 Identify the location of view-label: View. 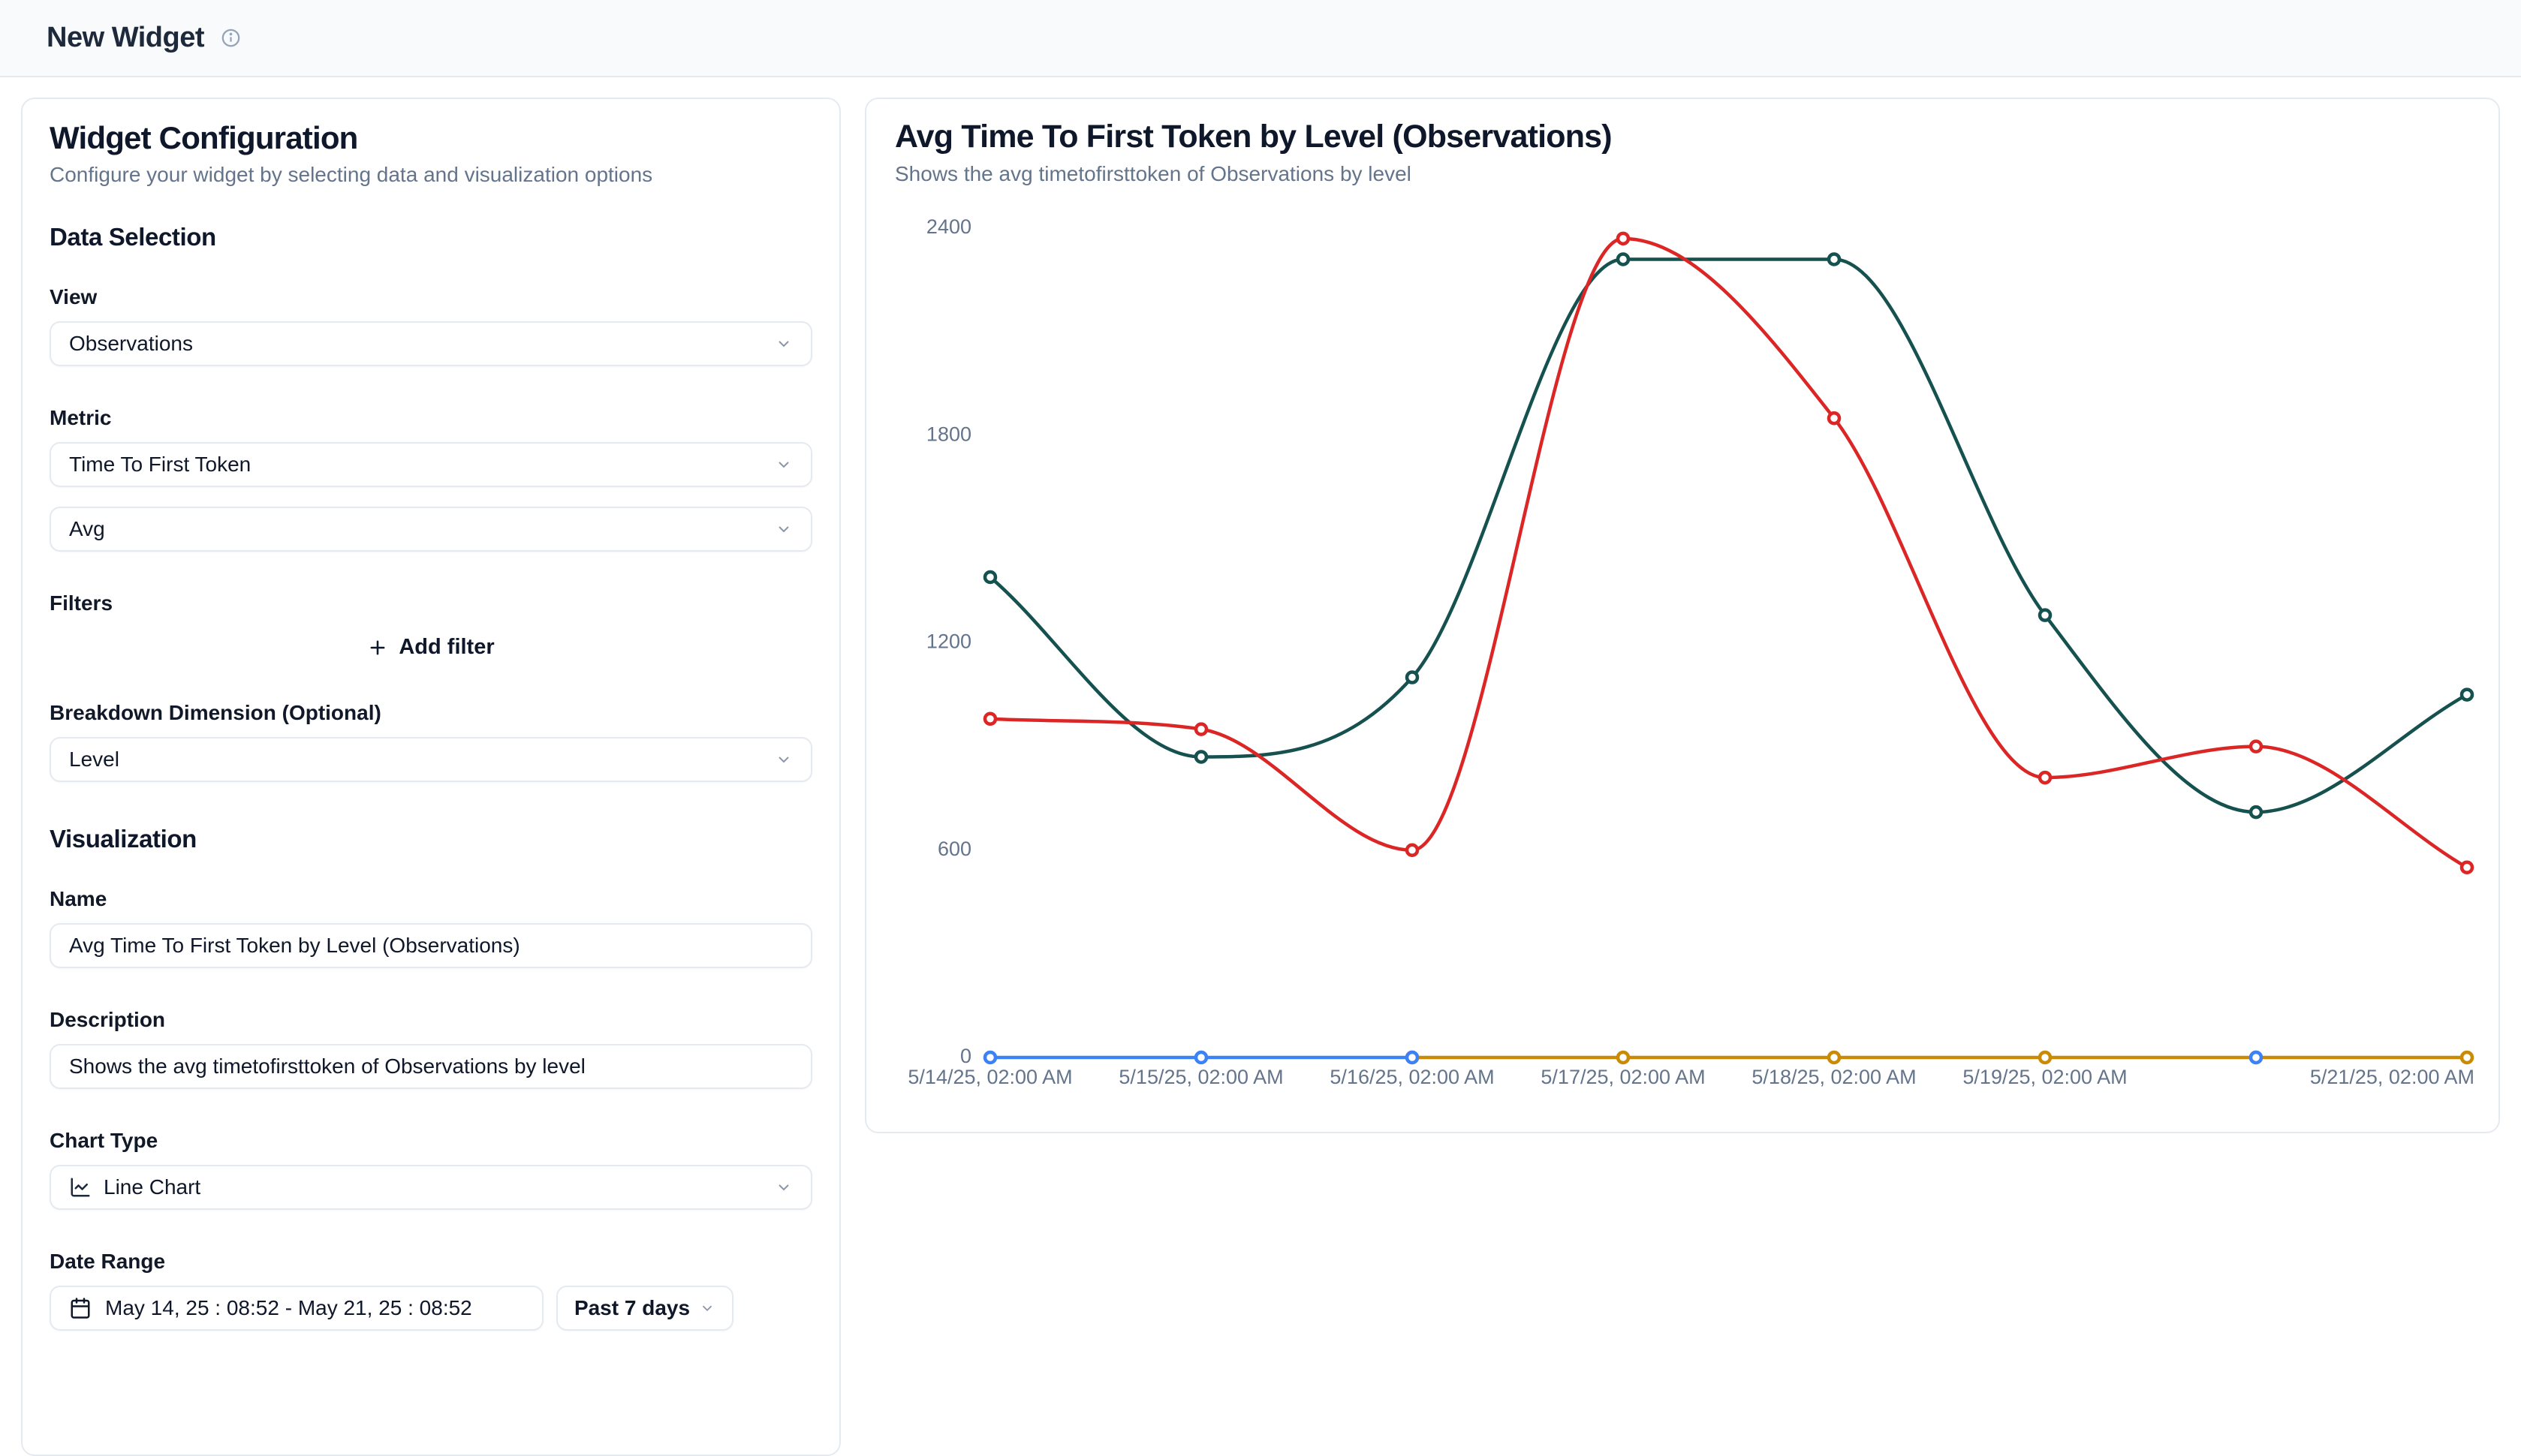
(74, 296).